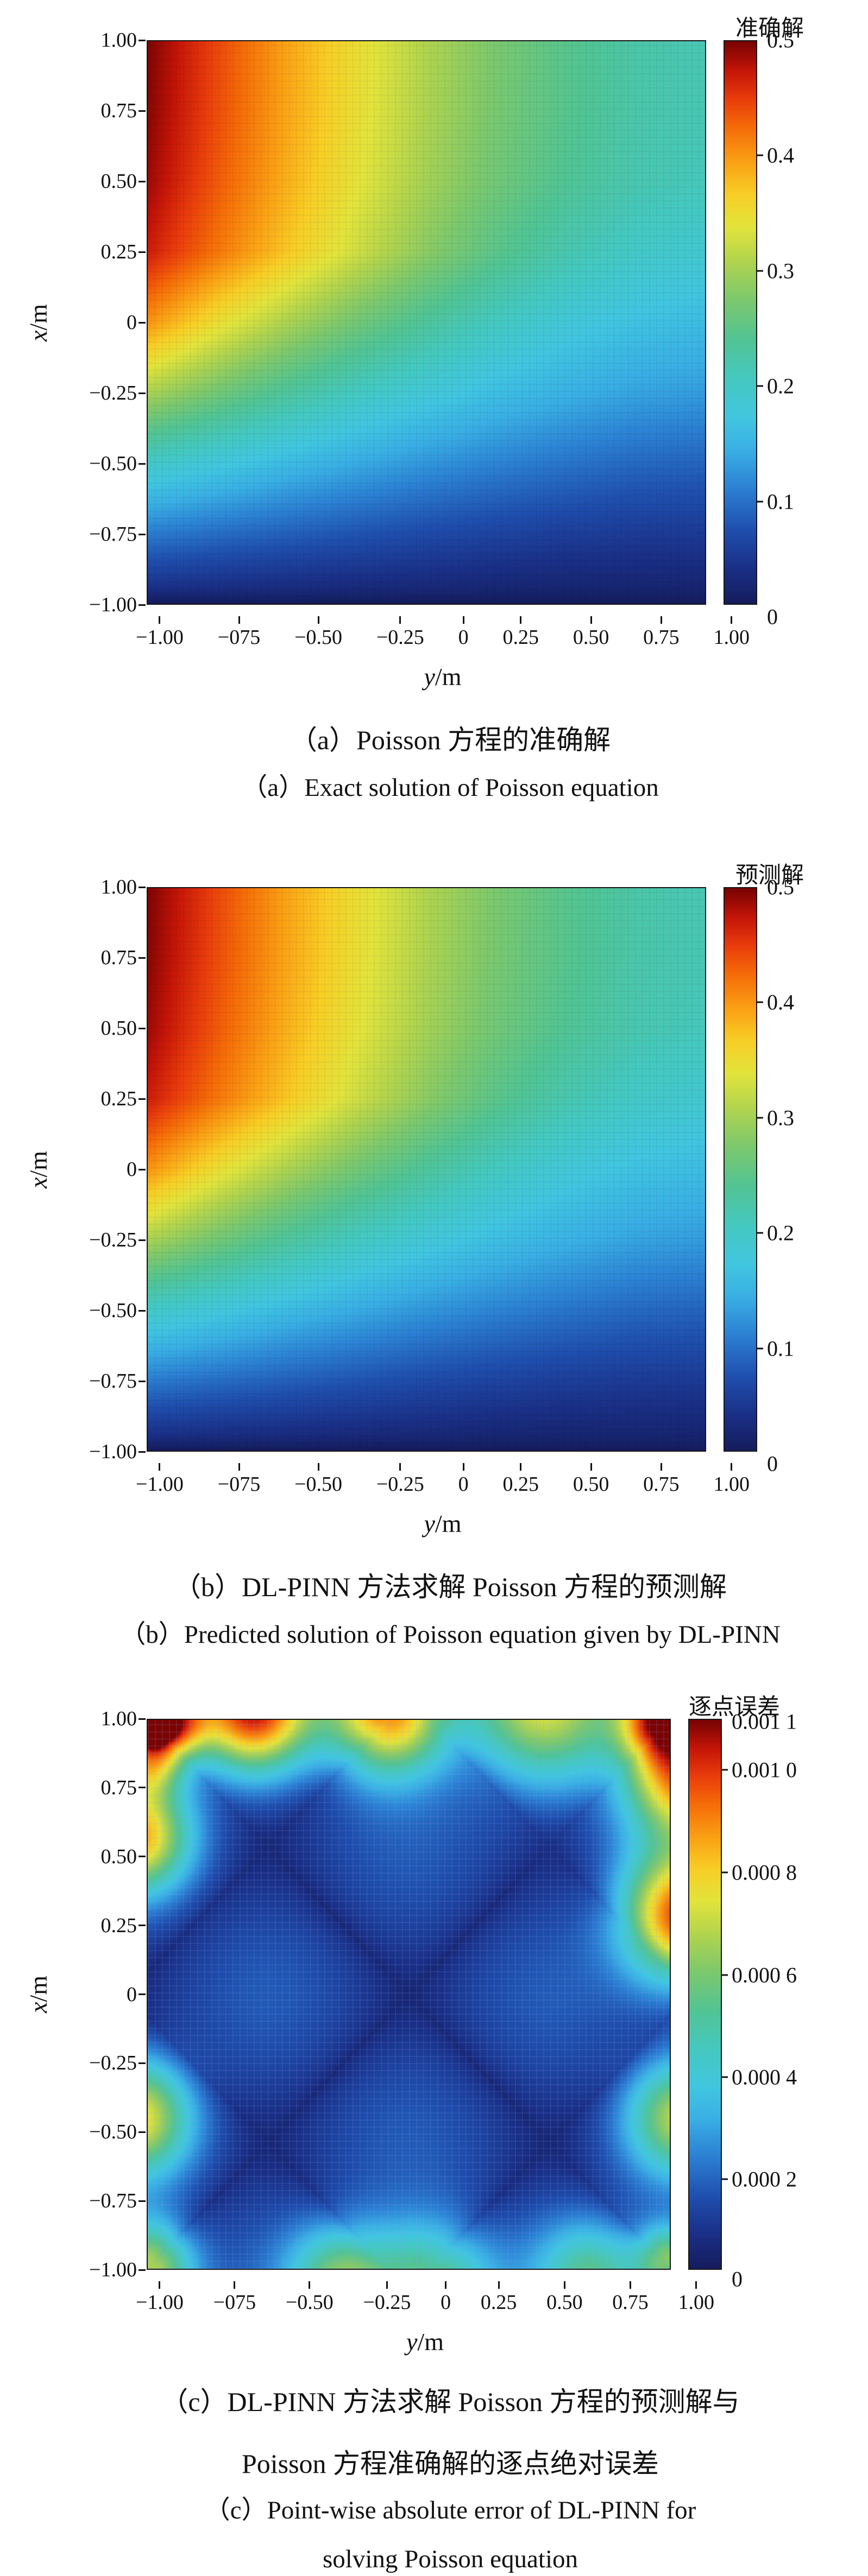  Describe the element at coordinates (809, 328) in the screenshot. I see `colorbar-ticks-a: 0.5 0.4 0.3 0.2 0.1 0` at that location.